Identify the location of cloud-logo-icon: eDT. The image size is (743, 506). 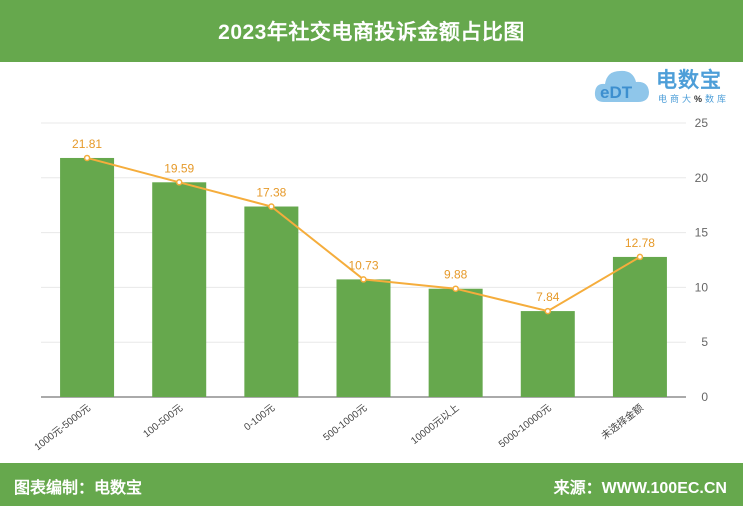
(621, 86).